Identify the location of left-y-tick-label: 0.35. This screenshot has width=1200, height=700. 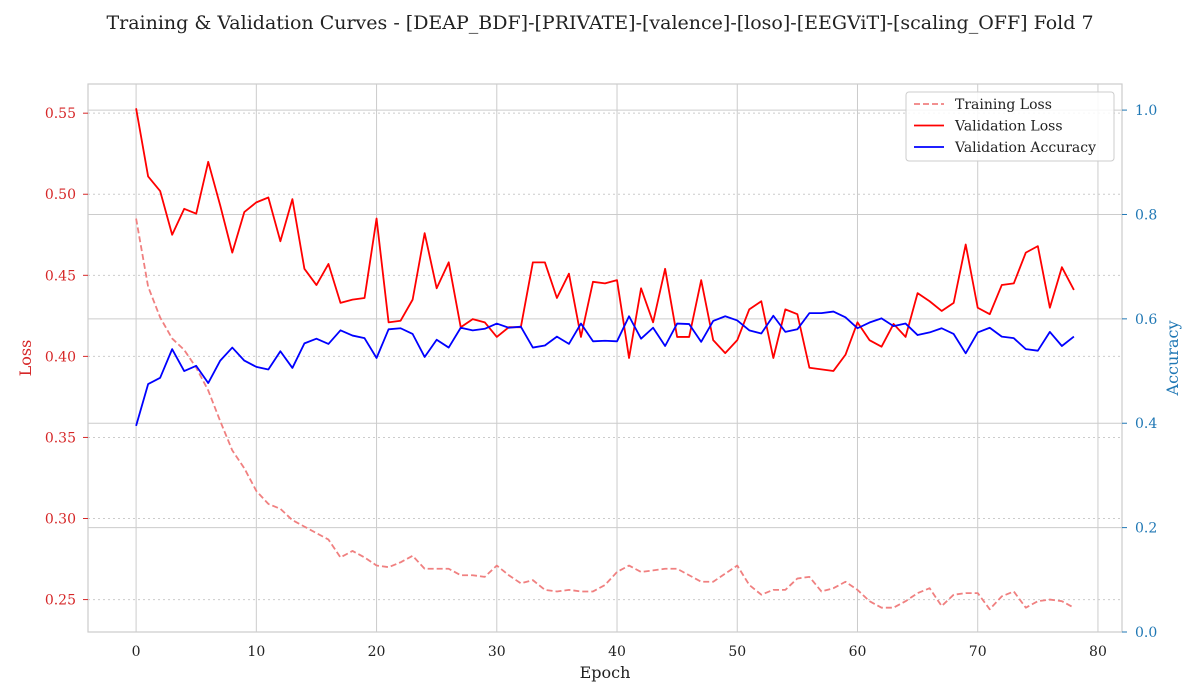
(60, 438).